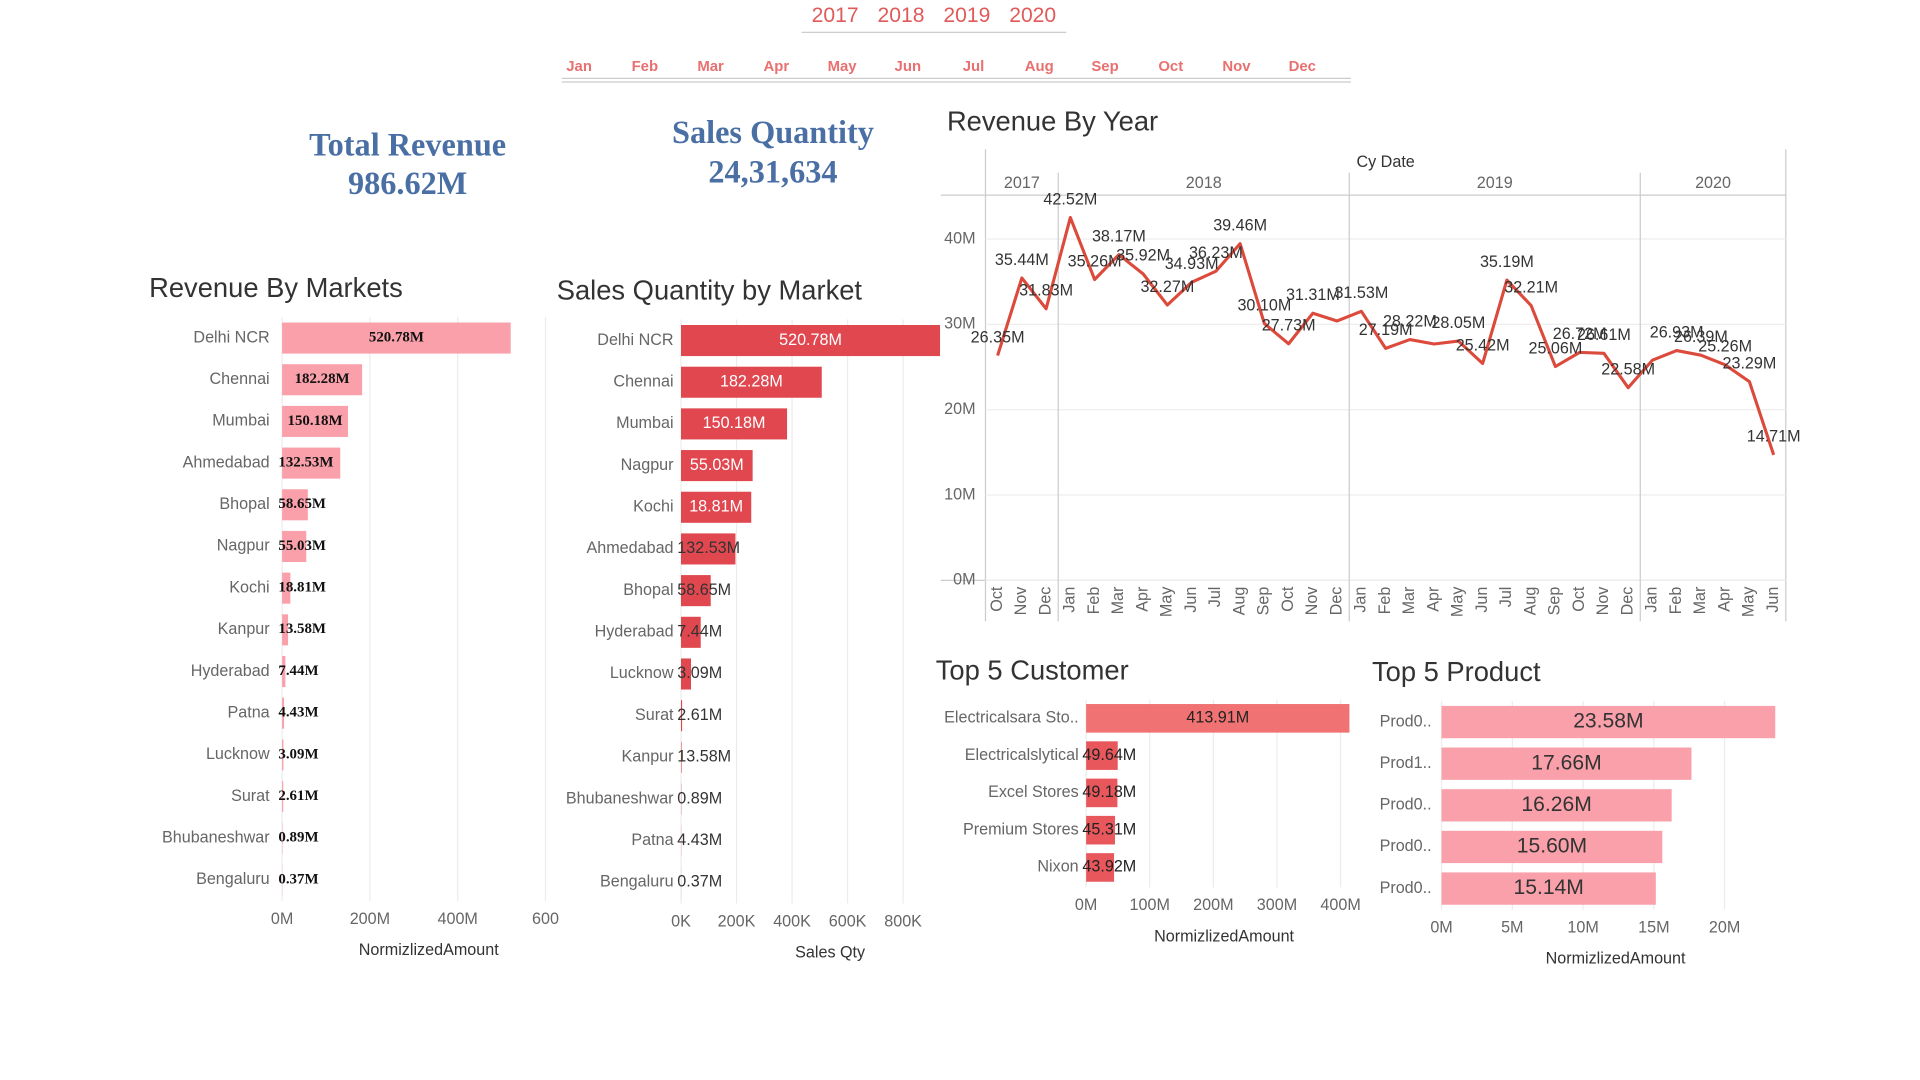  Describe the element at coordinates (1204, 183) in the screenshot. I see `year-header: 2018` at that location.